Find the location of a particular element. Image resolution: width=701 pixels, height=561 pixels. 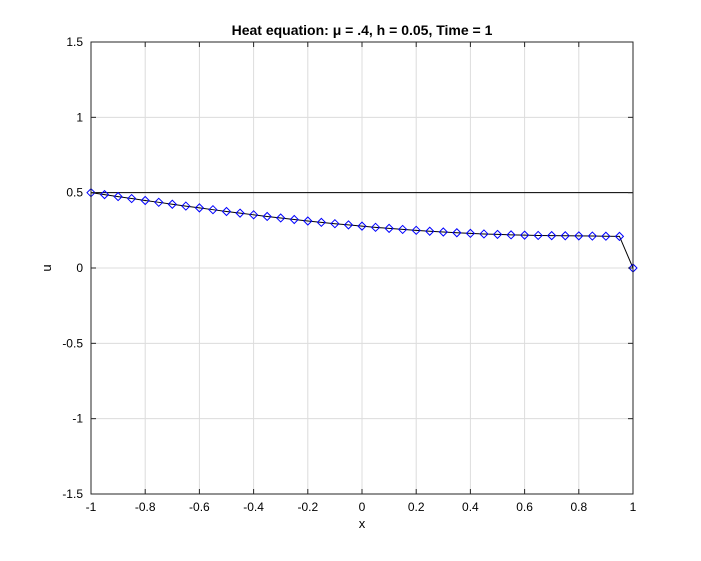

x-tick-label: -0.4 is located at coordinates (253, 507).